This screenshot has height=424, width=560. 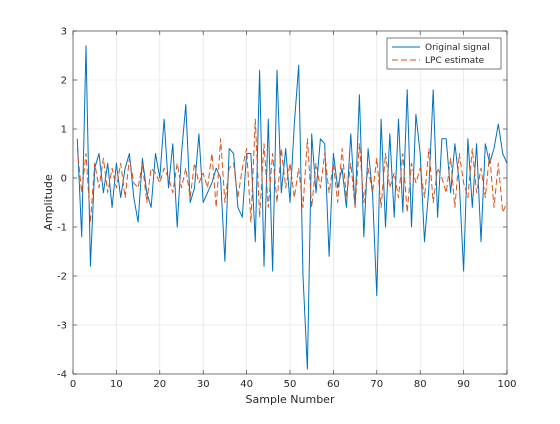 I want to click on y-tick-label: 1, so click(x=64, y=130).